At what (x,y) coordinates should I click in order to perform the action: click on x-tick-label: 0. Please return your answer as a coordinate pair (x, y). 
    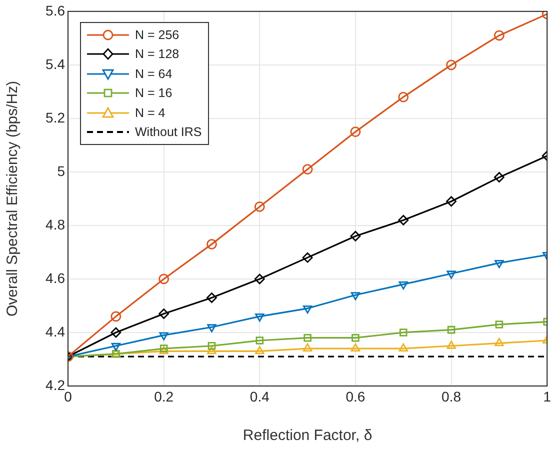
    Looking at the image, I should click on (68, 396).